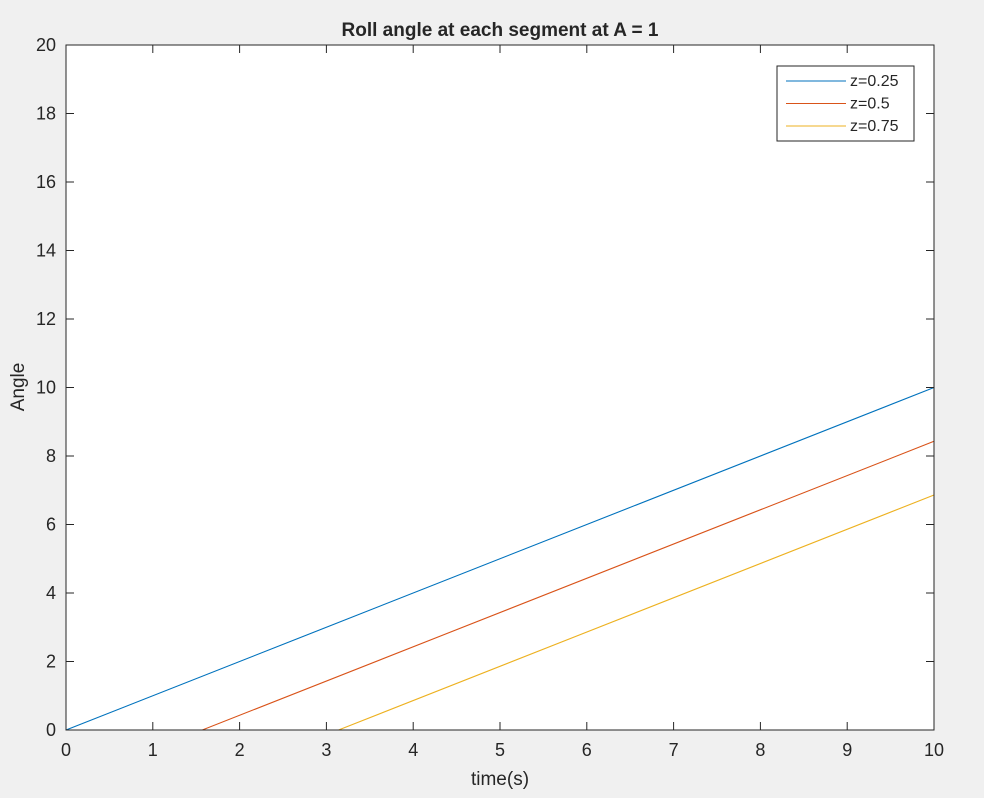  What do you see at coordinates (51, 593) in the screenshot?
I see `y-tick-label: 4` at bounding box center [51, 593].